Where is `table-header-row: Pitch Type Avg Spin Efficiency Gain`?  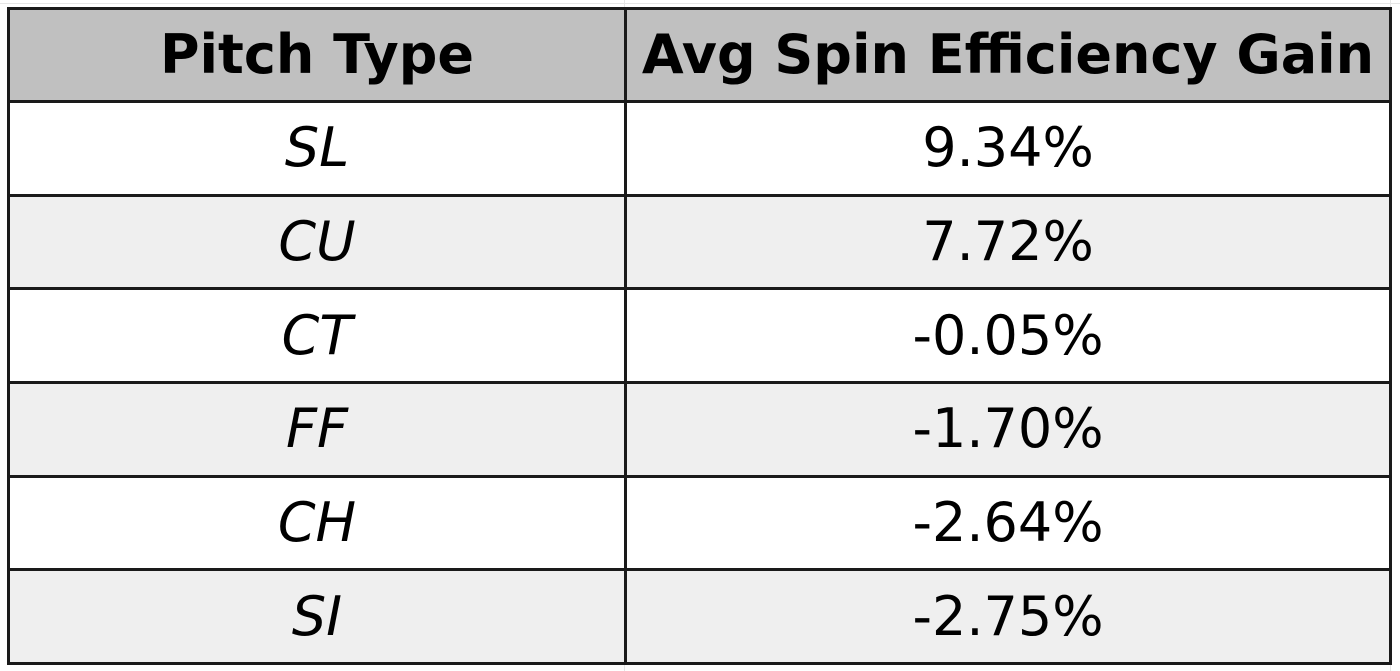 table-header-row: Pitch Type Avg Spin Efficiency Gain is located at coordinates (699, 55).